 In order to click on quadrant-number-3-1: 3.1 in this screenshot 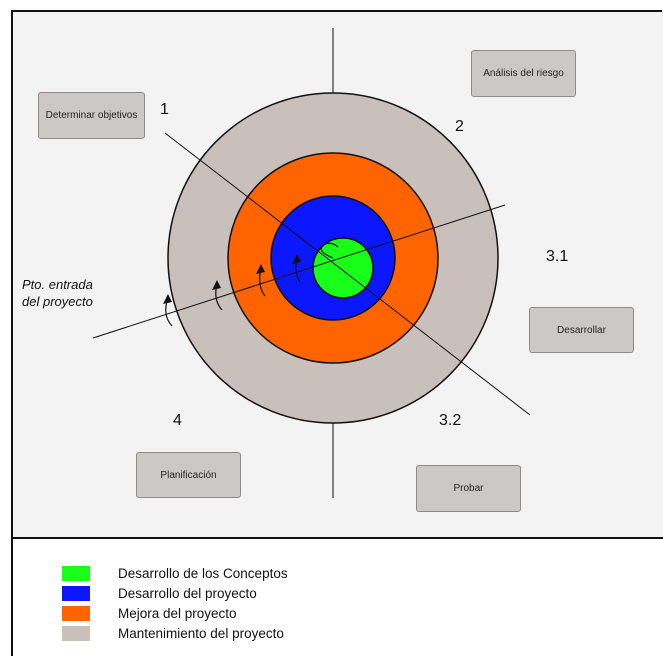, I will do `click(557, 256)`.